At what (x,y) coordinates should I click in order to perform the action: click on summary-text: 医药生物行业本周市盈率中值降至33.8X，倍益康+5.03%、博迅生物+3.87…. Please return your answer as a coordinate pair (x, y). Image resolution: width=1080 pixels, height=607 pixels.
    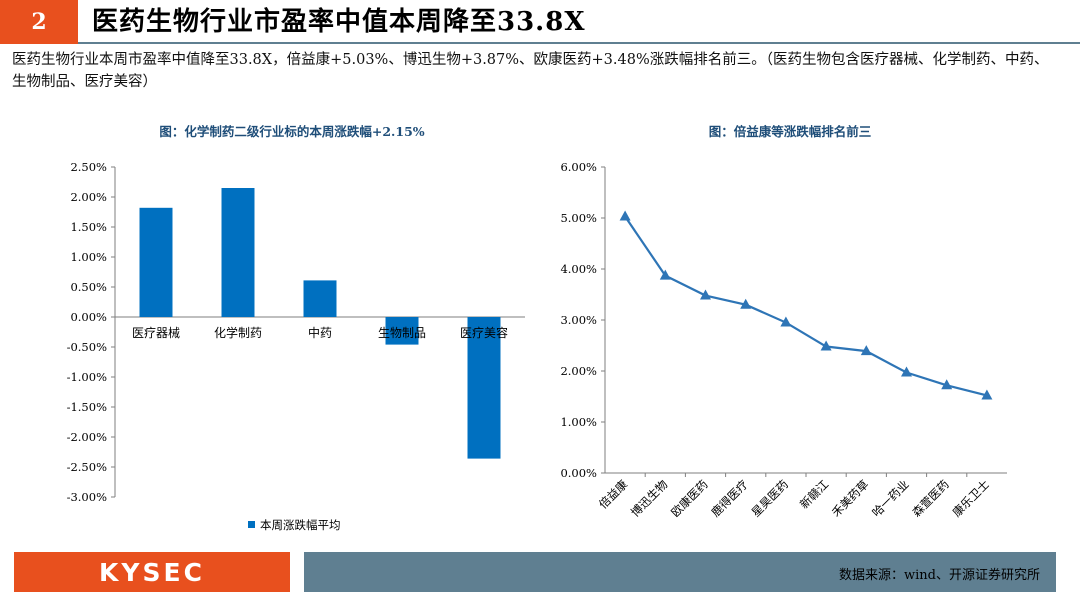
    Looking at the image, I should click on (530, 71).